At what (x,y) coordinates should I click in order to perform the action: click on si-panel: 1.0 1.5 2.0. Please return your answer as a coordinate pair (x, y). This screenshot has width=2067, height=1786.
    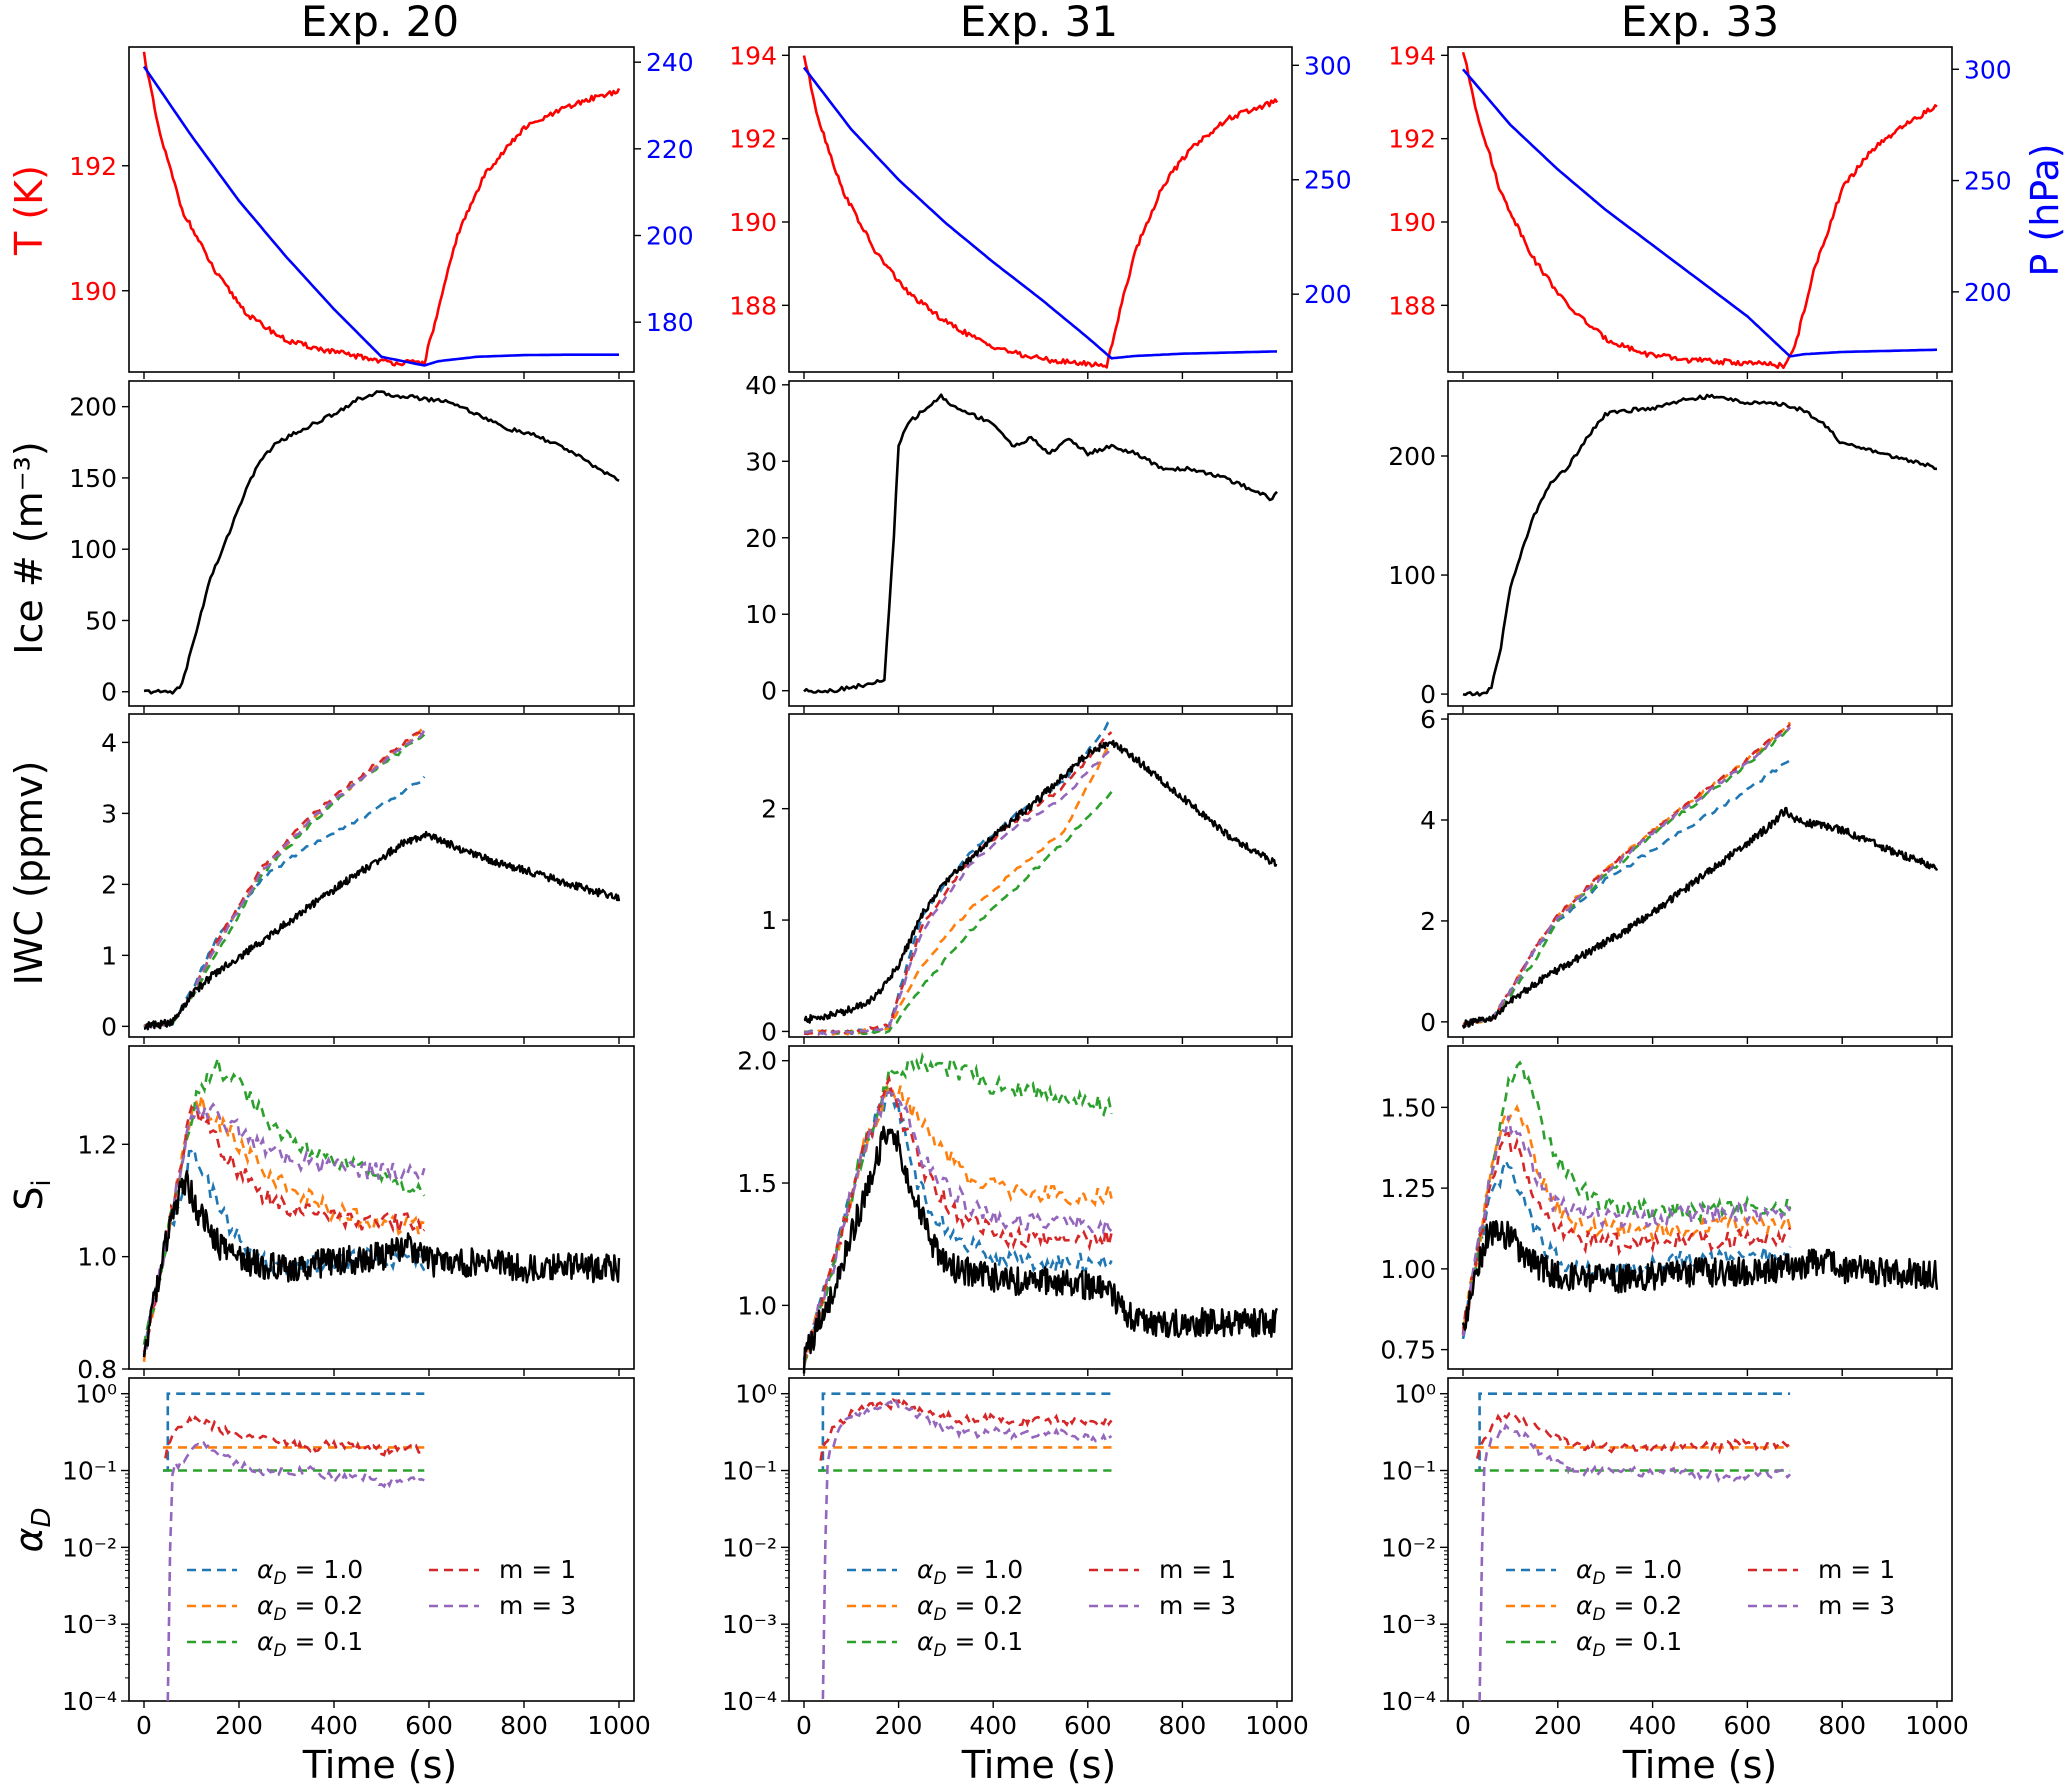
    Looking at the image, I should click on (1015, 1210).